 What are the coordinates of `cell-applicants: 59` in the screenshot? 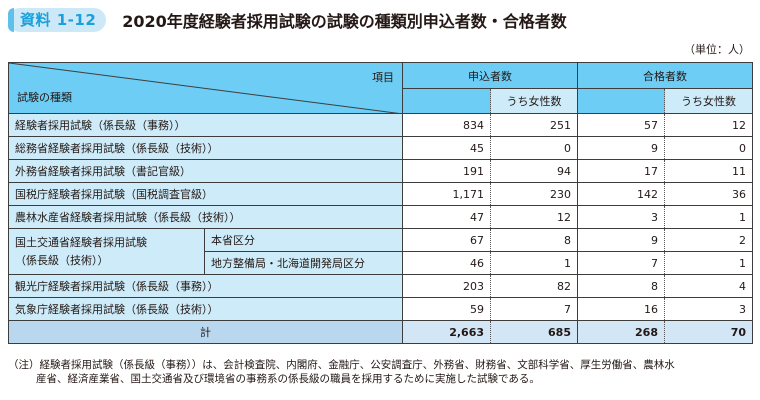 It's located at (446, 309).